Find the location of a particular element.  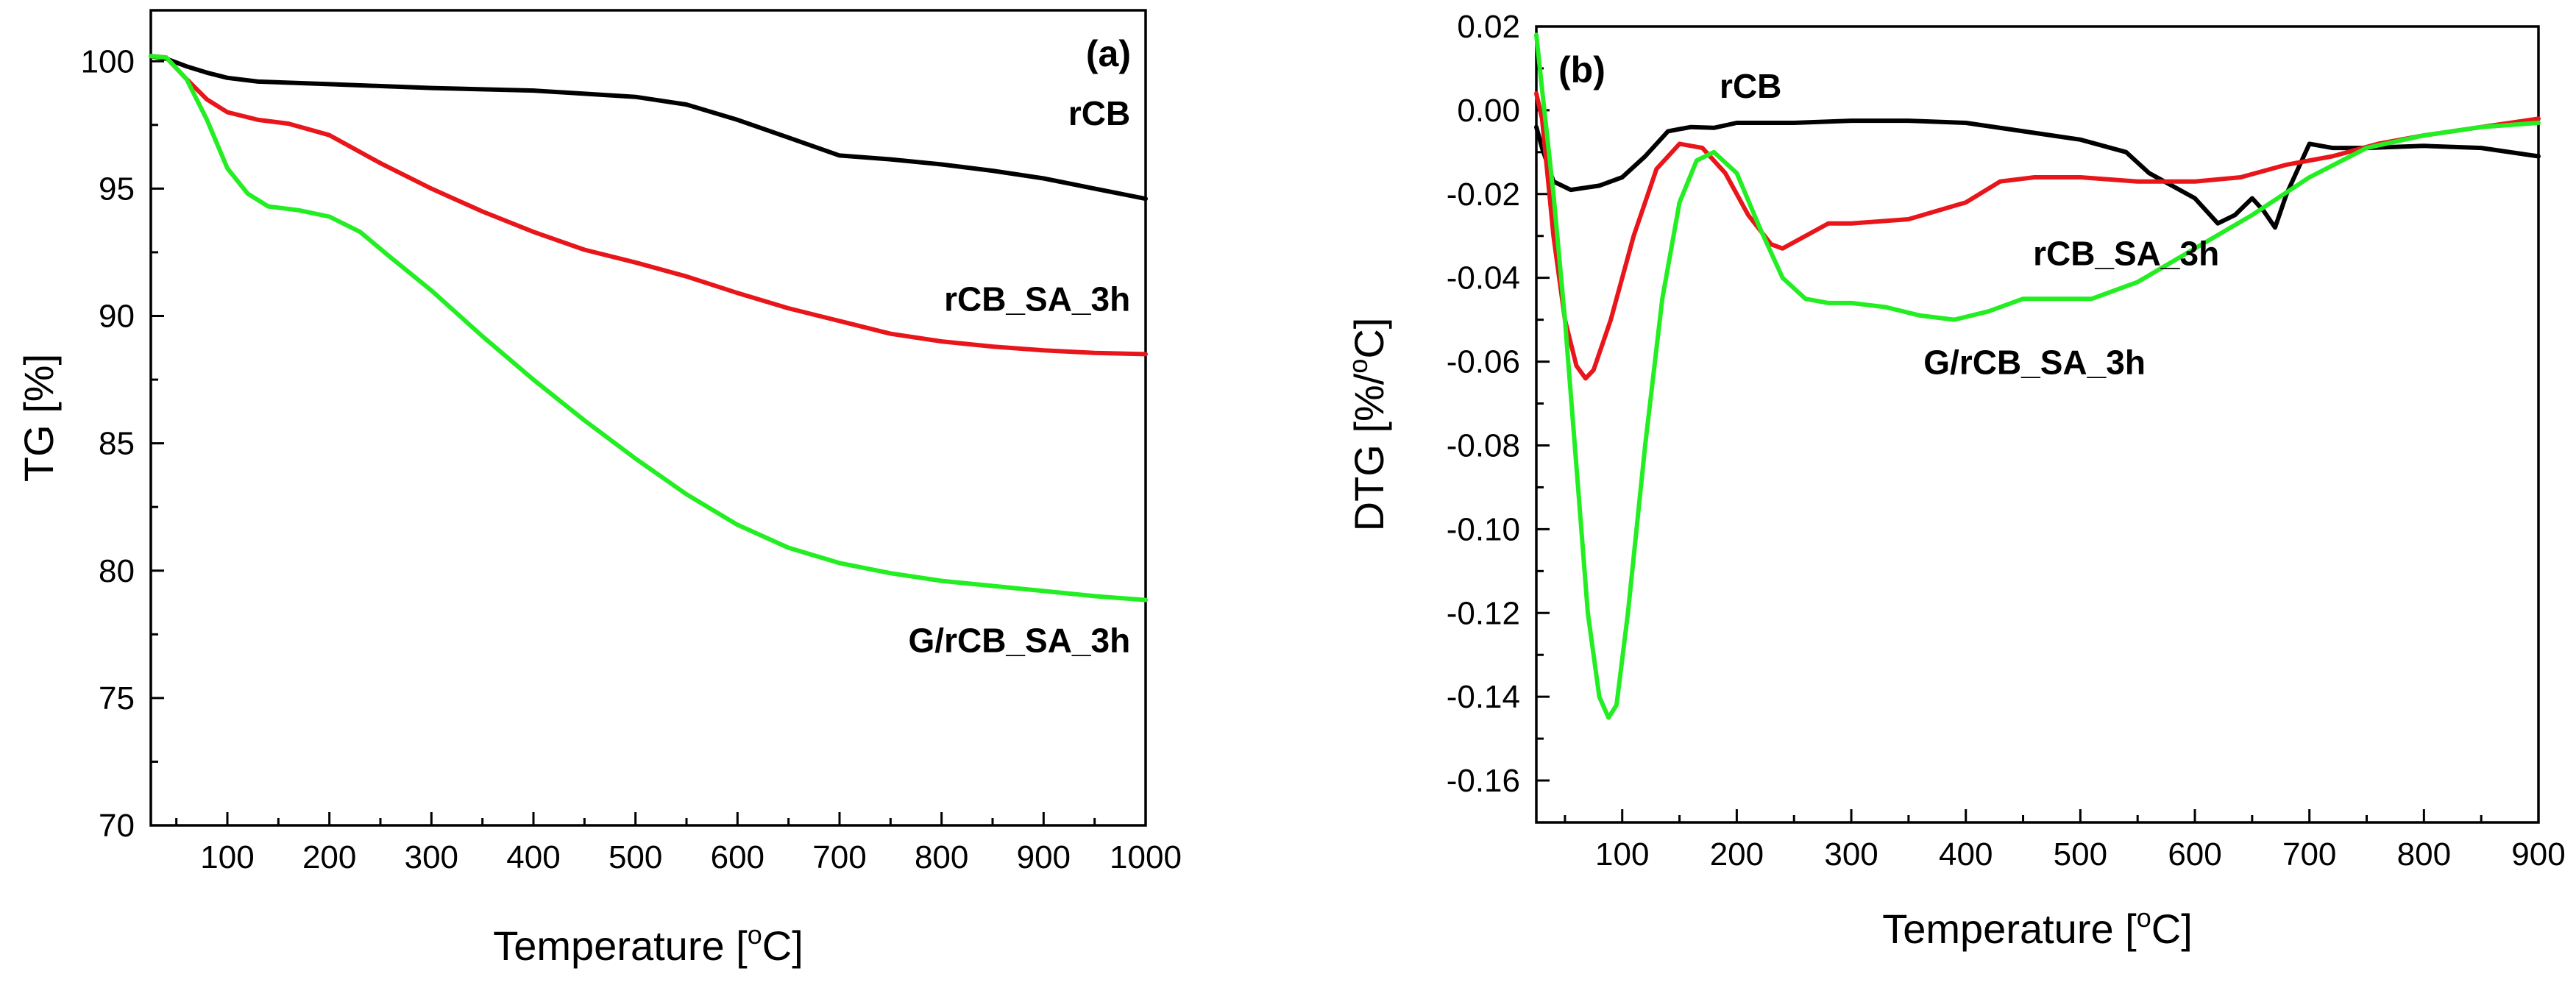

chart-a-series-labels: rCB rCB_SA_3h G/rCB_SA_3h is located at coordinates (1020, 377).